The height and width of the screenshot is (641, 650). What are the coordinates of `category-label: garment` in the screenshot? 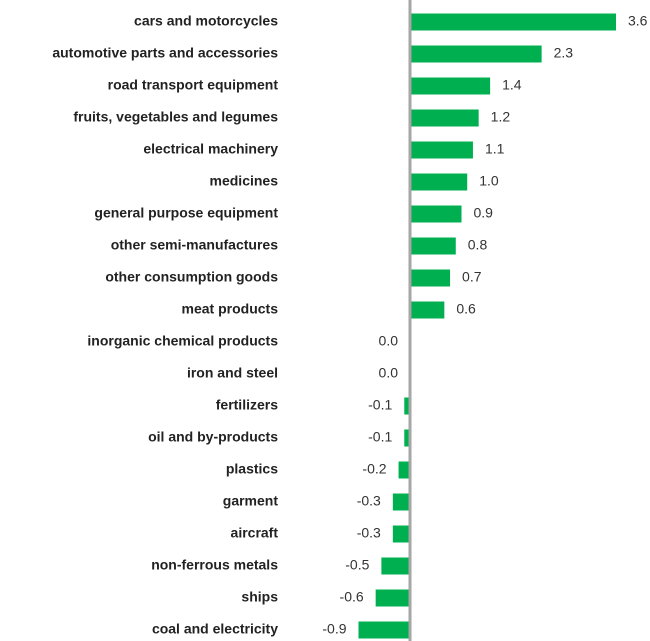 It's located at (251, 501).